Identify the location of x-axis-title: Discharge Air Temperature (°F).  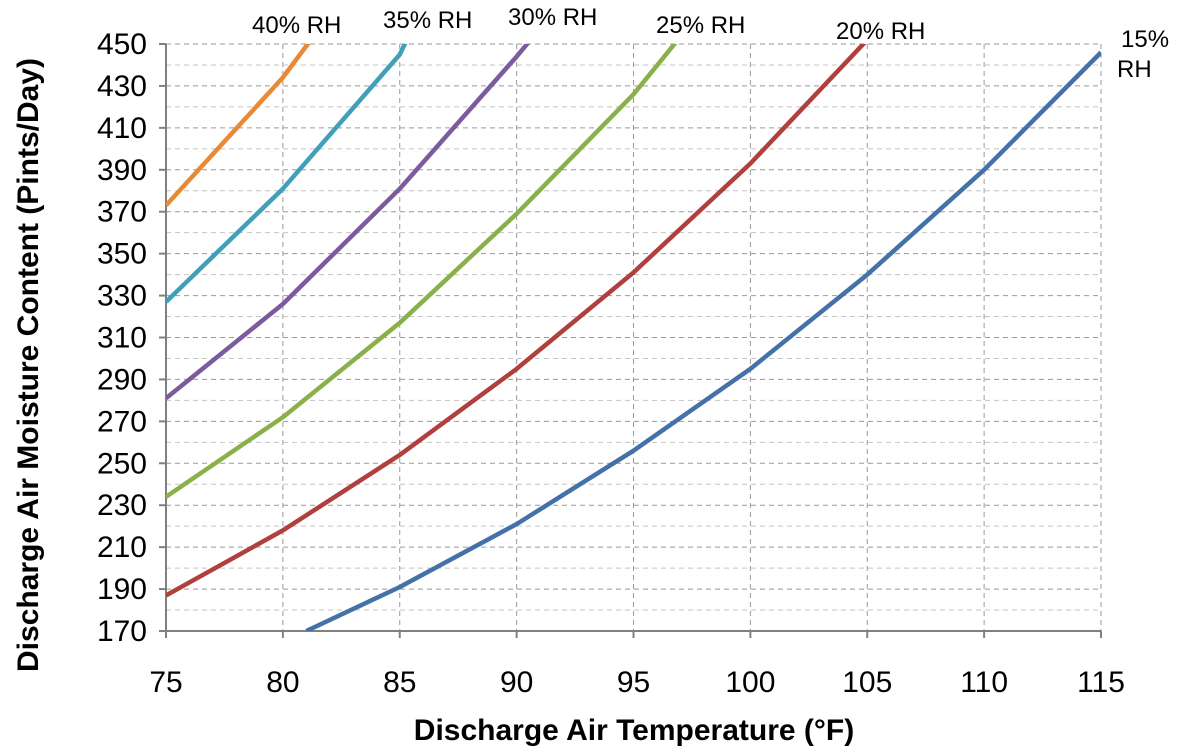
(634, 730).